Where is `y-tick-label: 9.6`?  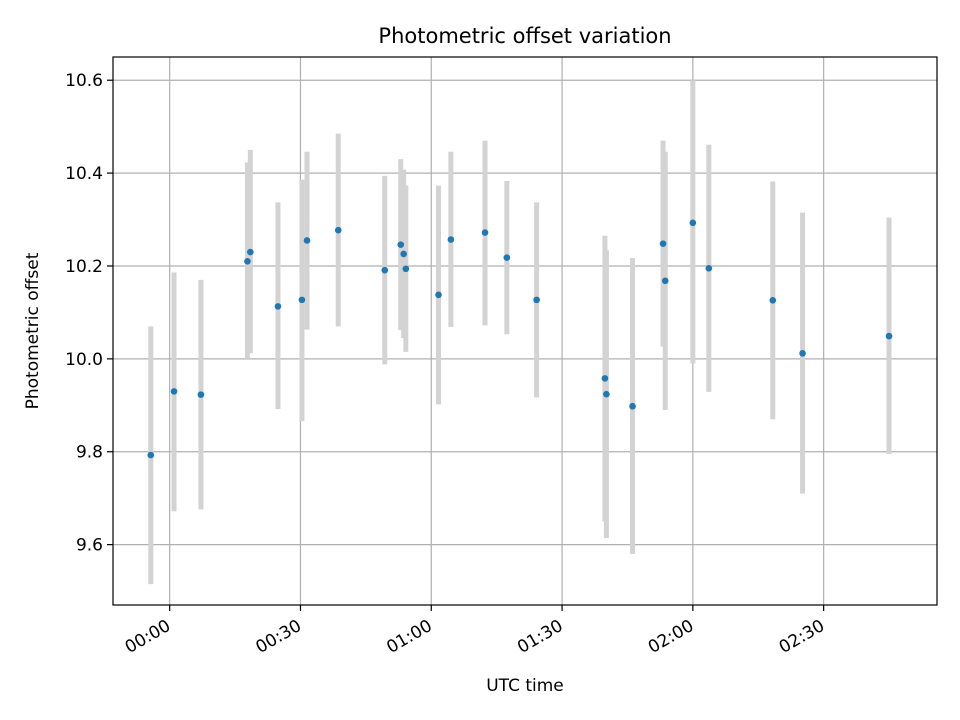
y-tick-label: 9.6 is located at coordinates (89, 546).